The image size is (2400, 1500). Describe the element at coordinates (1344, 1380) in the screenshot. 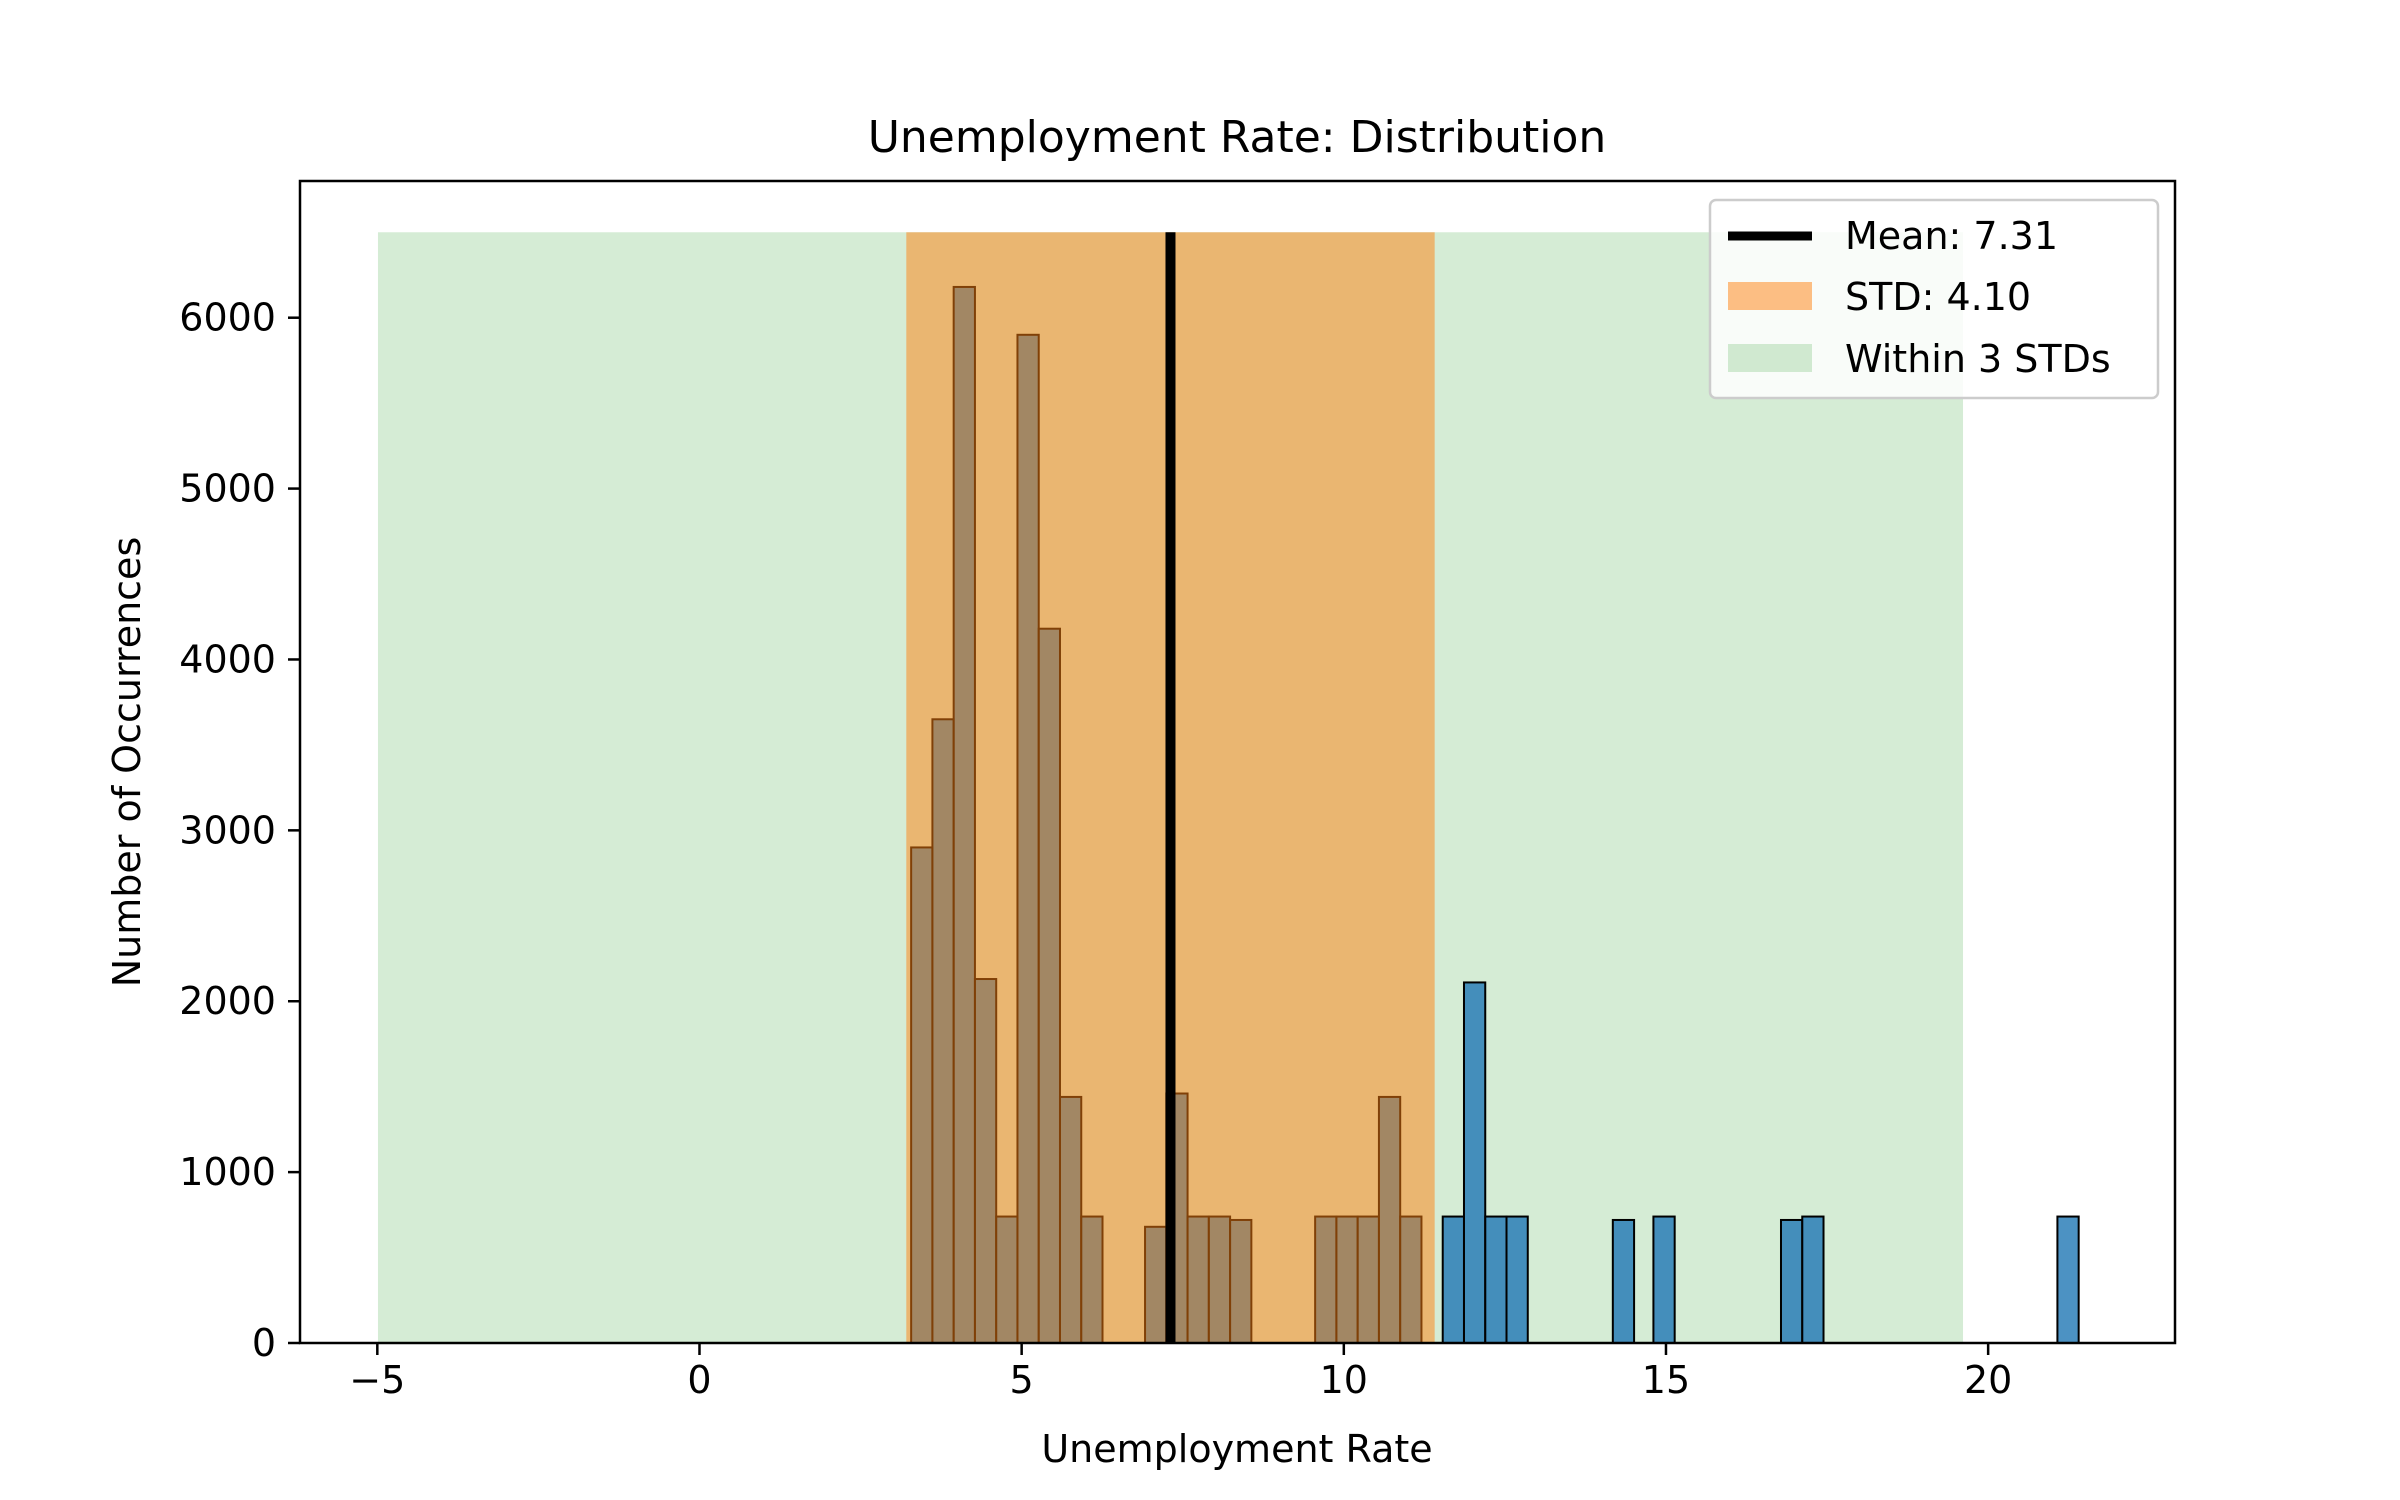

I see `x-tick-label: 10` at that location.